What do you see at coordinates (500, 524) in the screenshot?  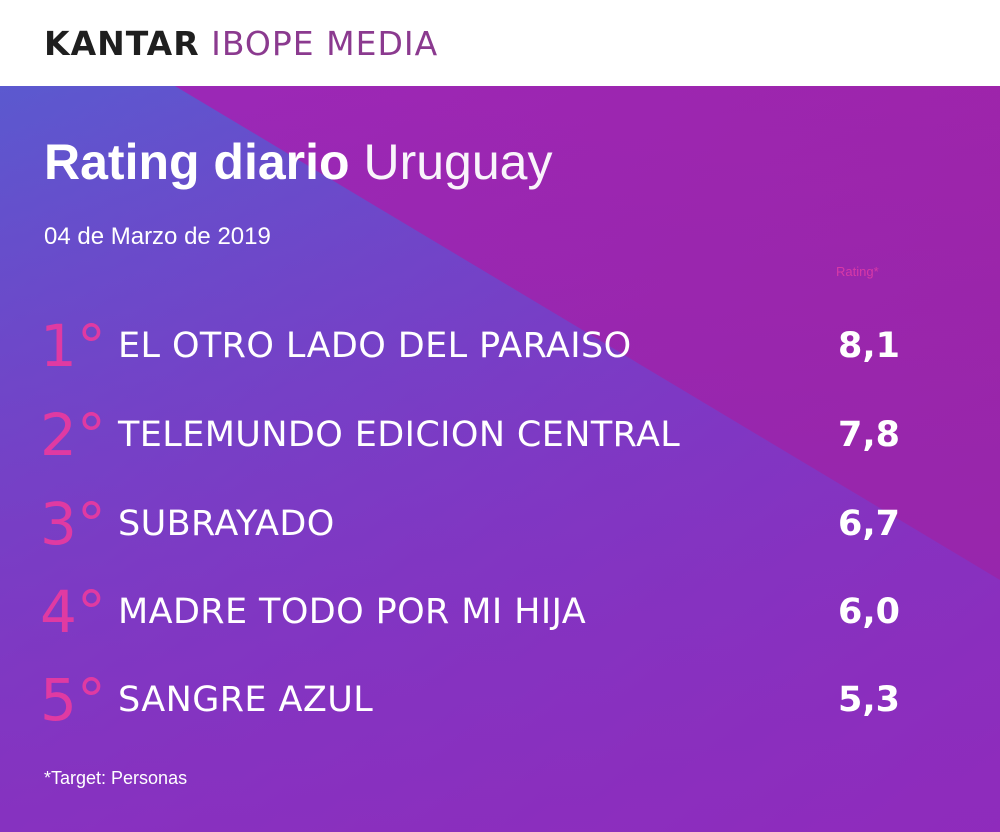 I see `ranking-row-3: 3° SUBRAYADO 6,7` at bounding box center [500, 524].